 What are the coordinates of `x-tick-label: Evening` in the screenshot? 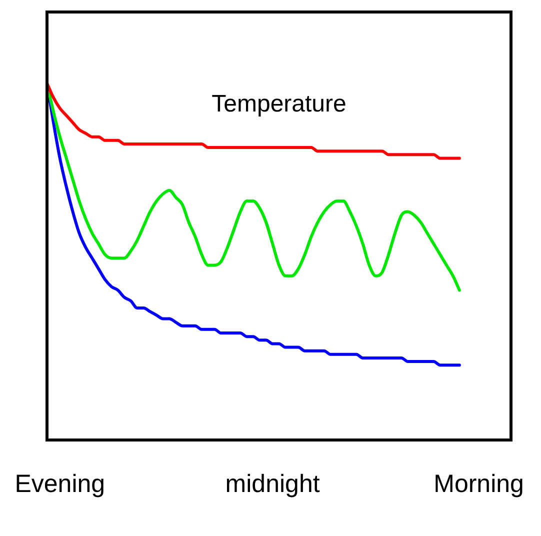 It's located at (60, 484).